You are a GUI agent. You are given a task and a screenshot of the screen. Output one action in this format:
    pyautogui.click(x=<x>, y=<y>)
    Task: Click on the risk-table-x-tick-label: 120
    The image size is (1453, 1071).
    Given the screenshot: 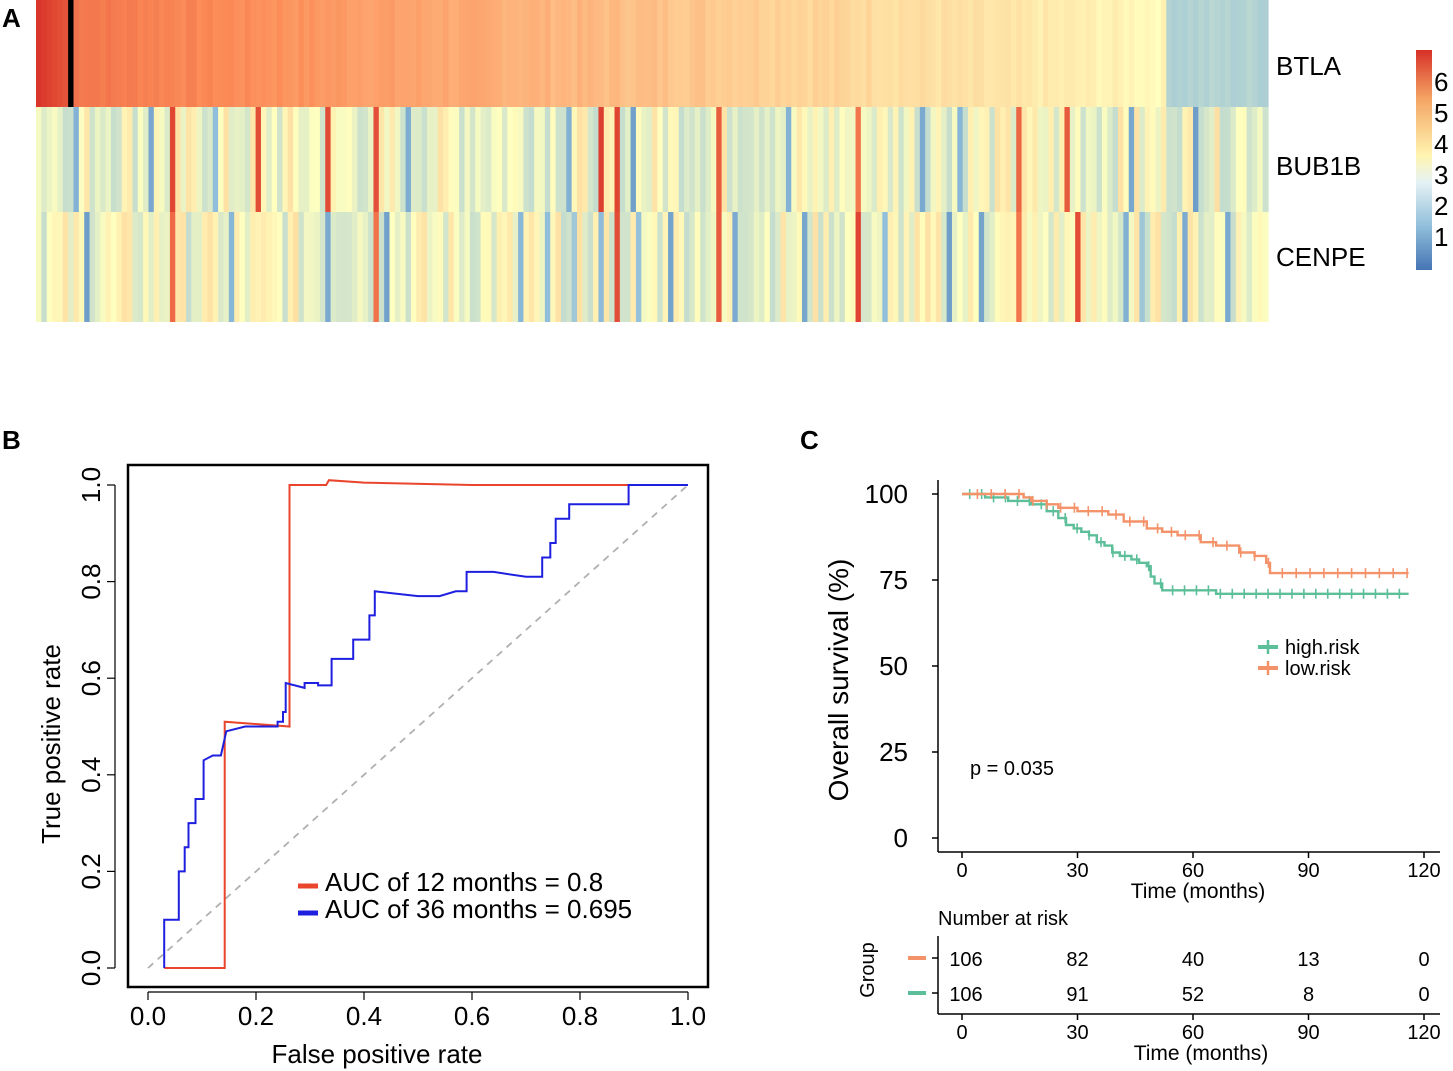 What is the action you would take?
    pyautogui.click(x=1423, y=1033)
    